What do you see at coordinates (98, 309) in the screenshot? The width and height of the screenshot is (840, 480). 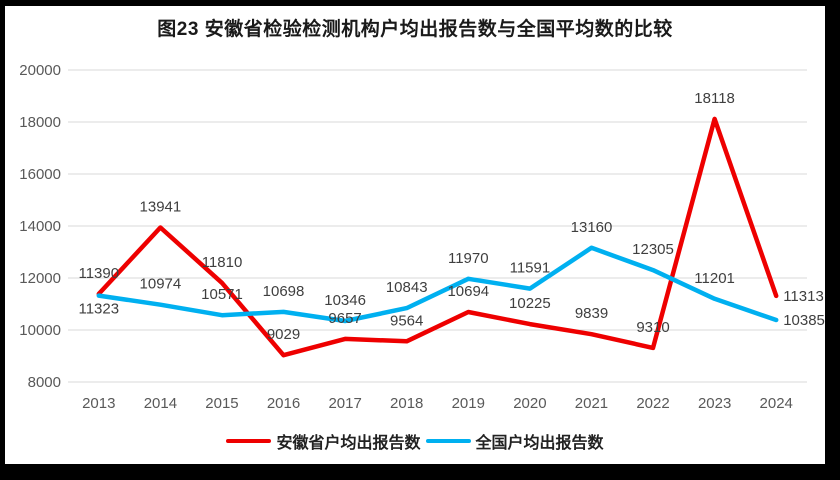 I see `data-label: 11323` at bounding box center [98, 309].